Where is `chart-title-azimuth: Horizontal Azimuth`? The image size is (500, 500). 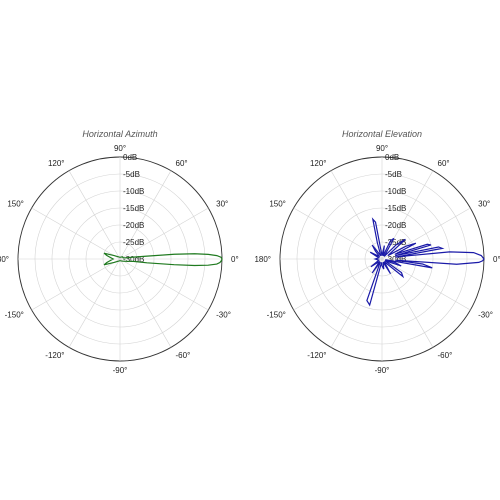
chart-title-azimuth: Horizontal Azimuth is located at coordinates (119, 134).